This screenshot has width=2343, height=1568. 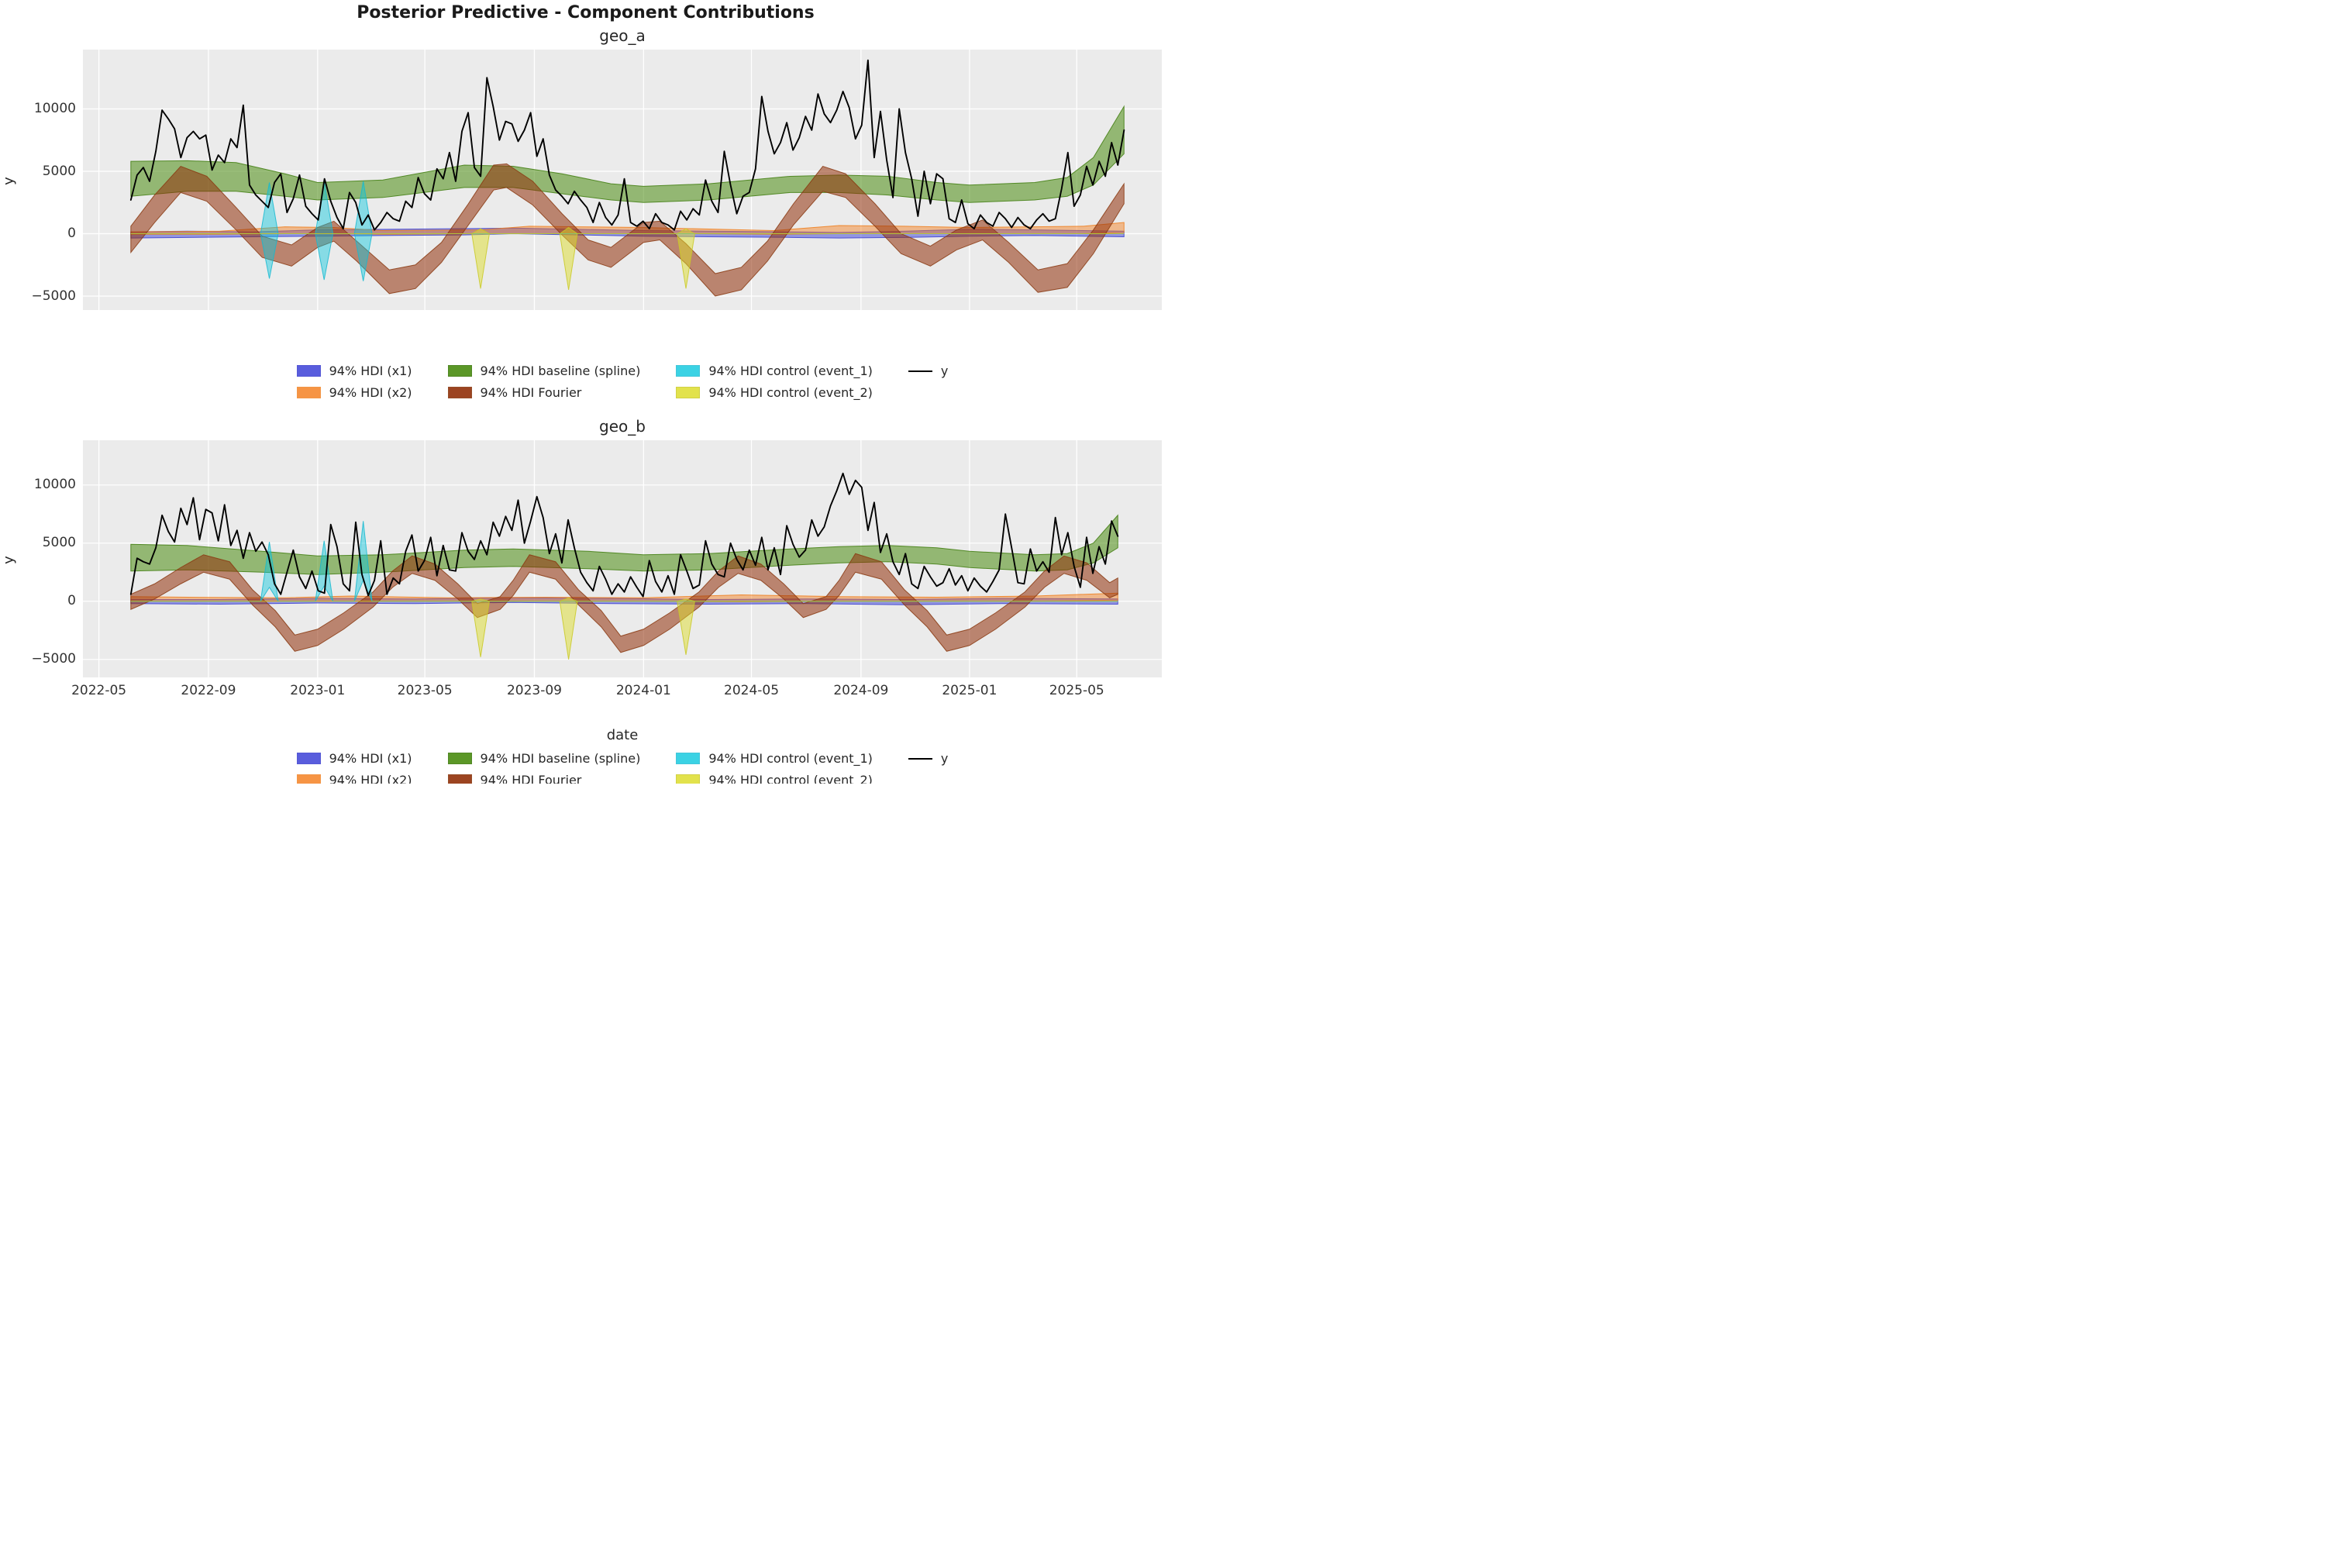 What do you see at coordinates (534, 690) in the screenshot?
I see `x-tick-label: 2023-09` at bounding box center [534, 690].